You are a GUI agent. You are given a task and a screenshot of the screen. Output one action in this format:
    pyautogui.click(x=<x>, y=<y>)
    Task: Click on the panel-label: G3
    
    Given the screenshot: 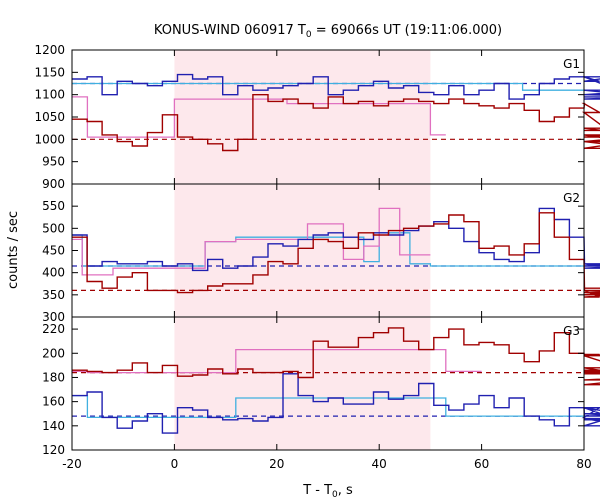 What is the action you would take?
    pyautogui.click(x=571, y=331)
    